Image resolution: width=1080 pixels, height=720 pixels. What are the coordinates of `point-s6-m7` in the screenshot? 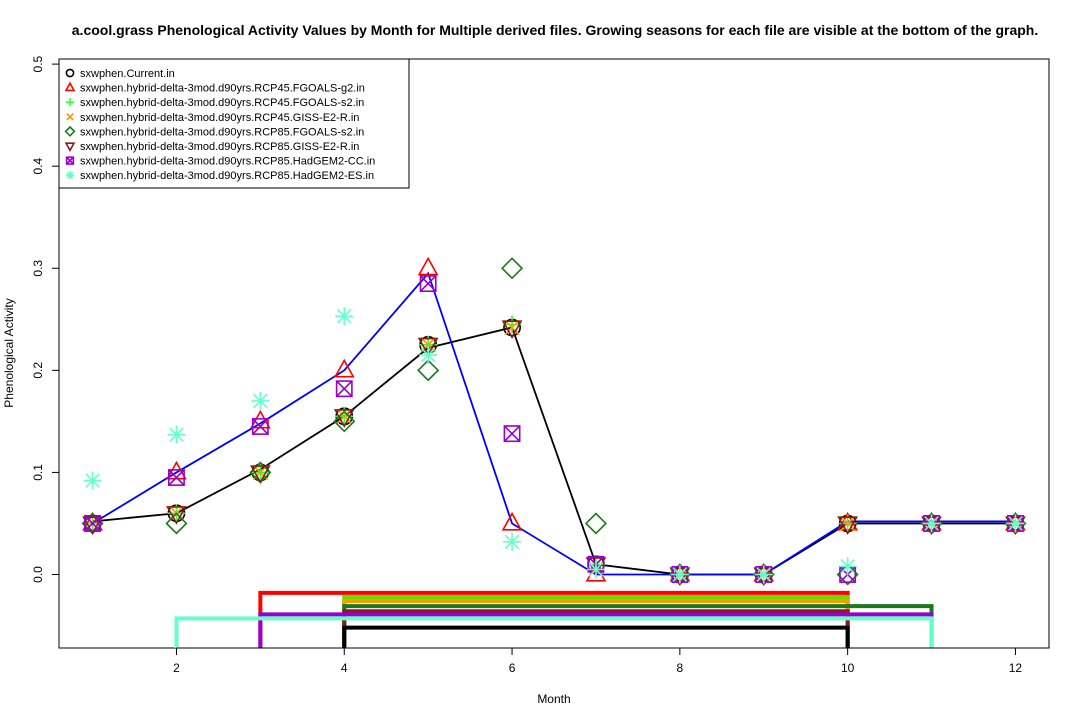 It's located at (596, 566).